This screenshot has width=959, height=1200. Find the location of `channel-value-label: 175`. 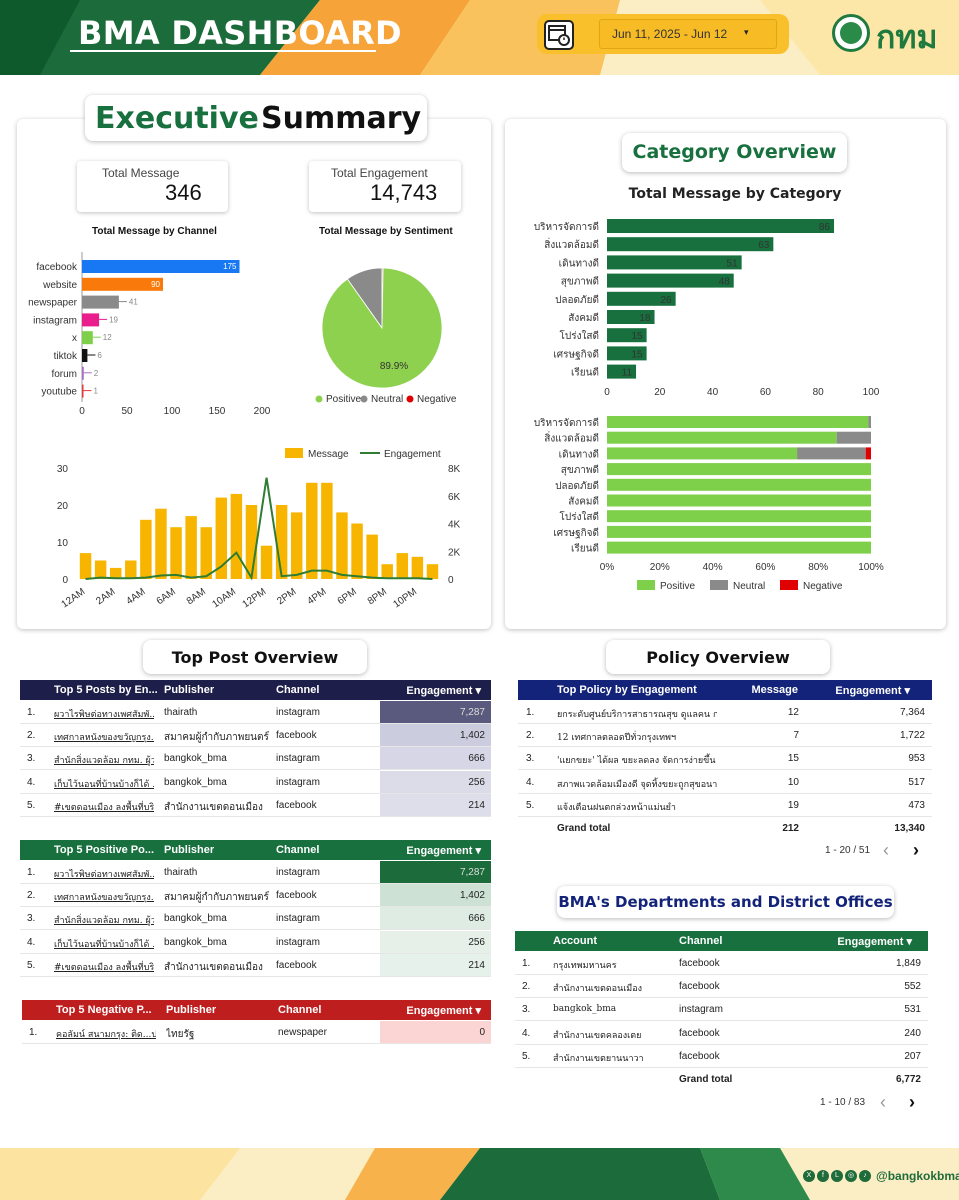

channel-value-label: 175 is located at coordinates (230, 266).